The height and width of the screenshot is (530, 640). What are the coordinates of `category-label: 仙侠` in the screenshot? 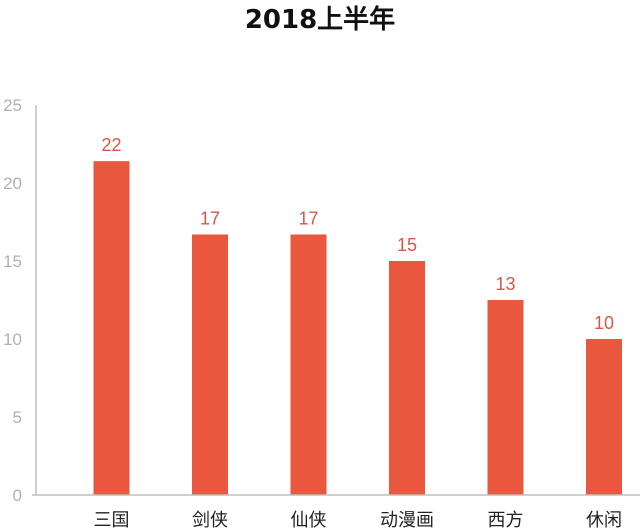 It's located at (309, 520).